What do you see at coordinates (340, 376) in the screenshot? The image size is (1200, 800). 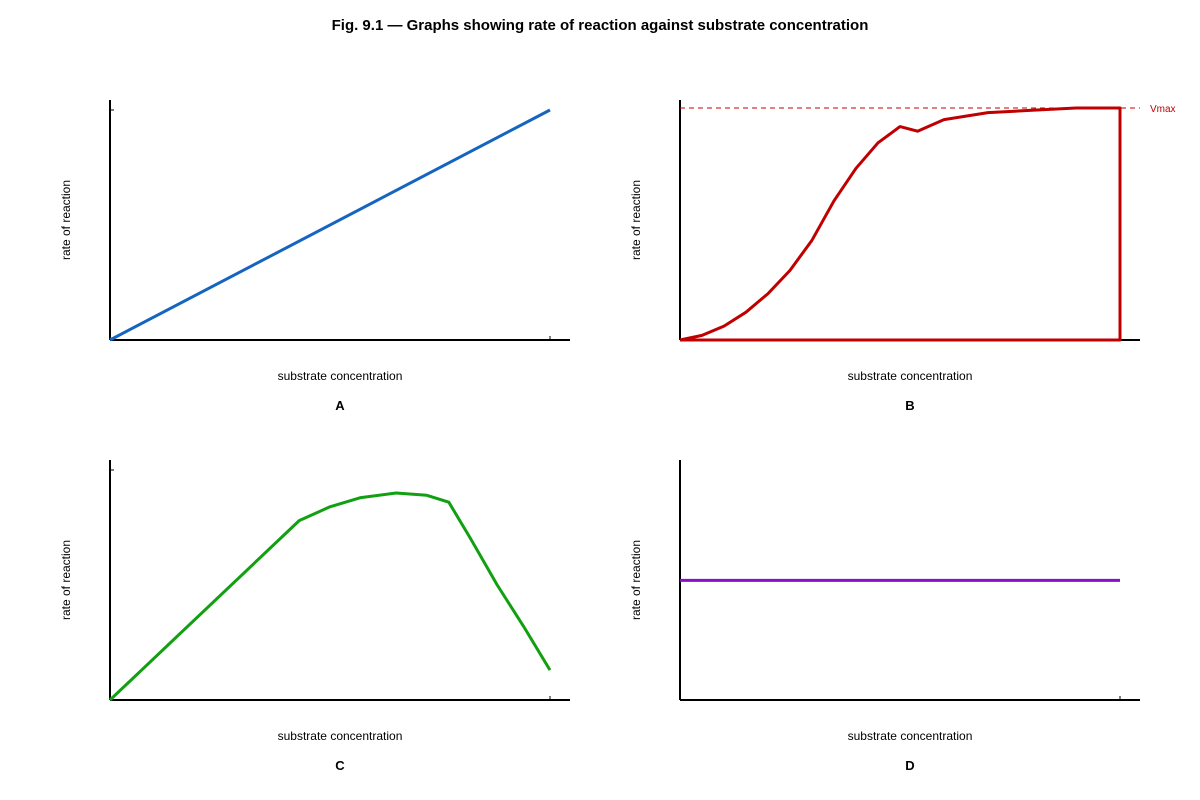 I see `panel-a-xlabel: substrate concentration` at bounding box center [340, 376].